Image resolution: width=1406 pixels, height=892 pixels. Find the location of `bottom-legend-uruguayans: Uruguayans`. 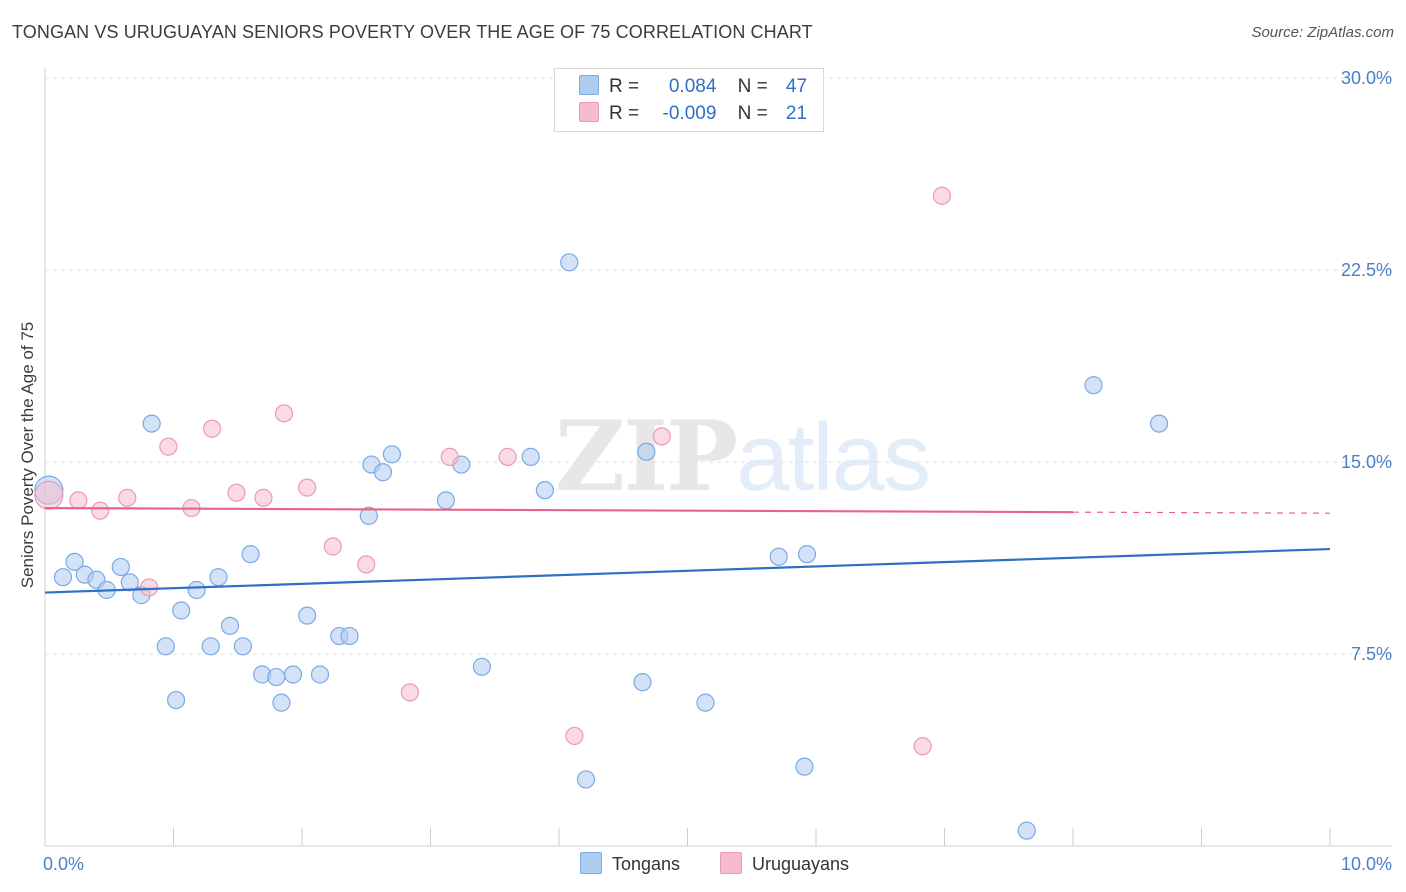

bottom-legend-uruguayans: Uruguayans is located at coordinates (784, 863).